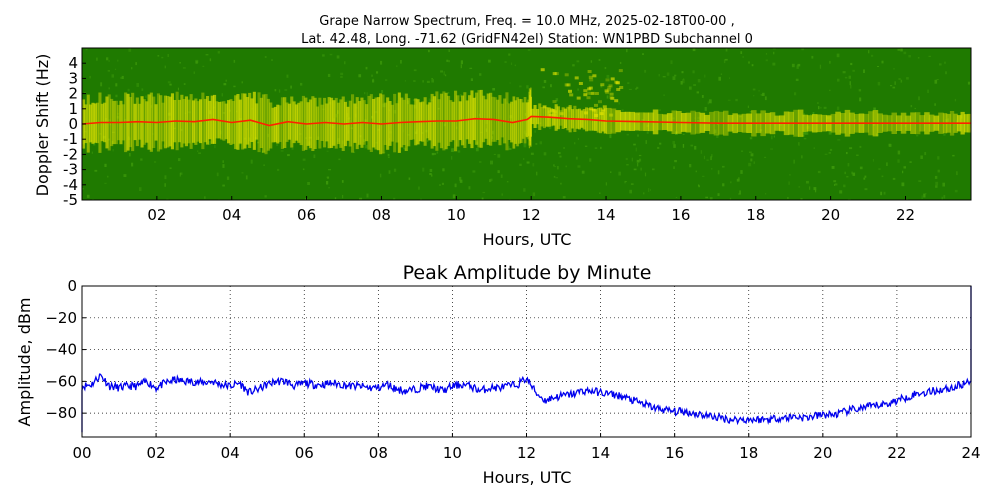  Describe the element at coordinates (526, 453) in the screenshot. I see `amplitude-xtick-label: 12` at that location.